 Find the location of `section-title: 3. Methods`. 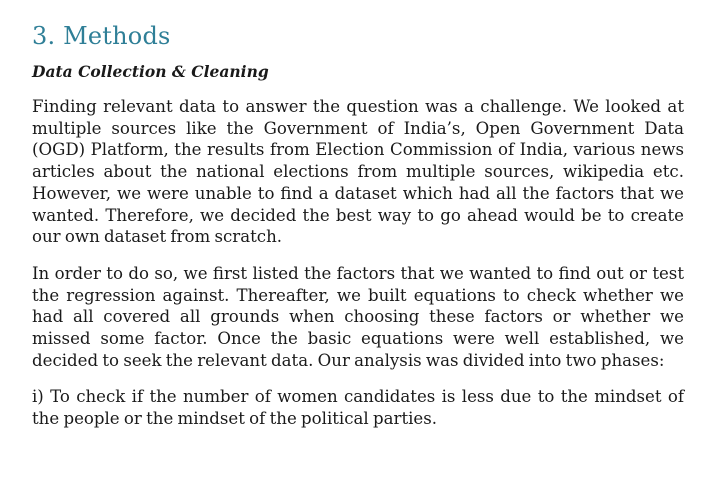

section-title: 3. Methods is located at coordinates (101, 36).